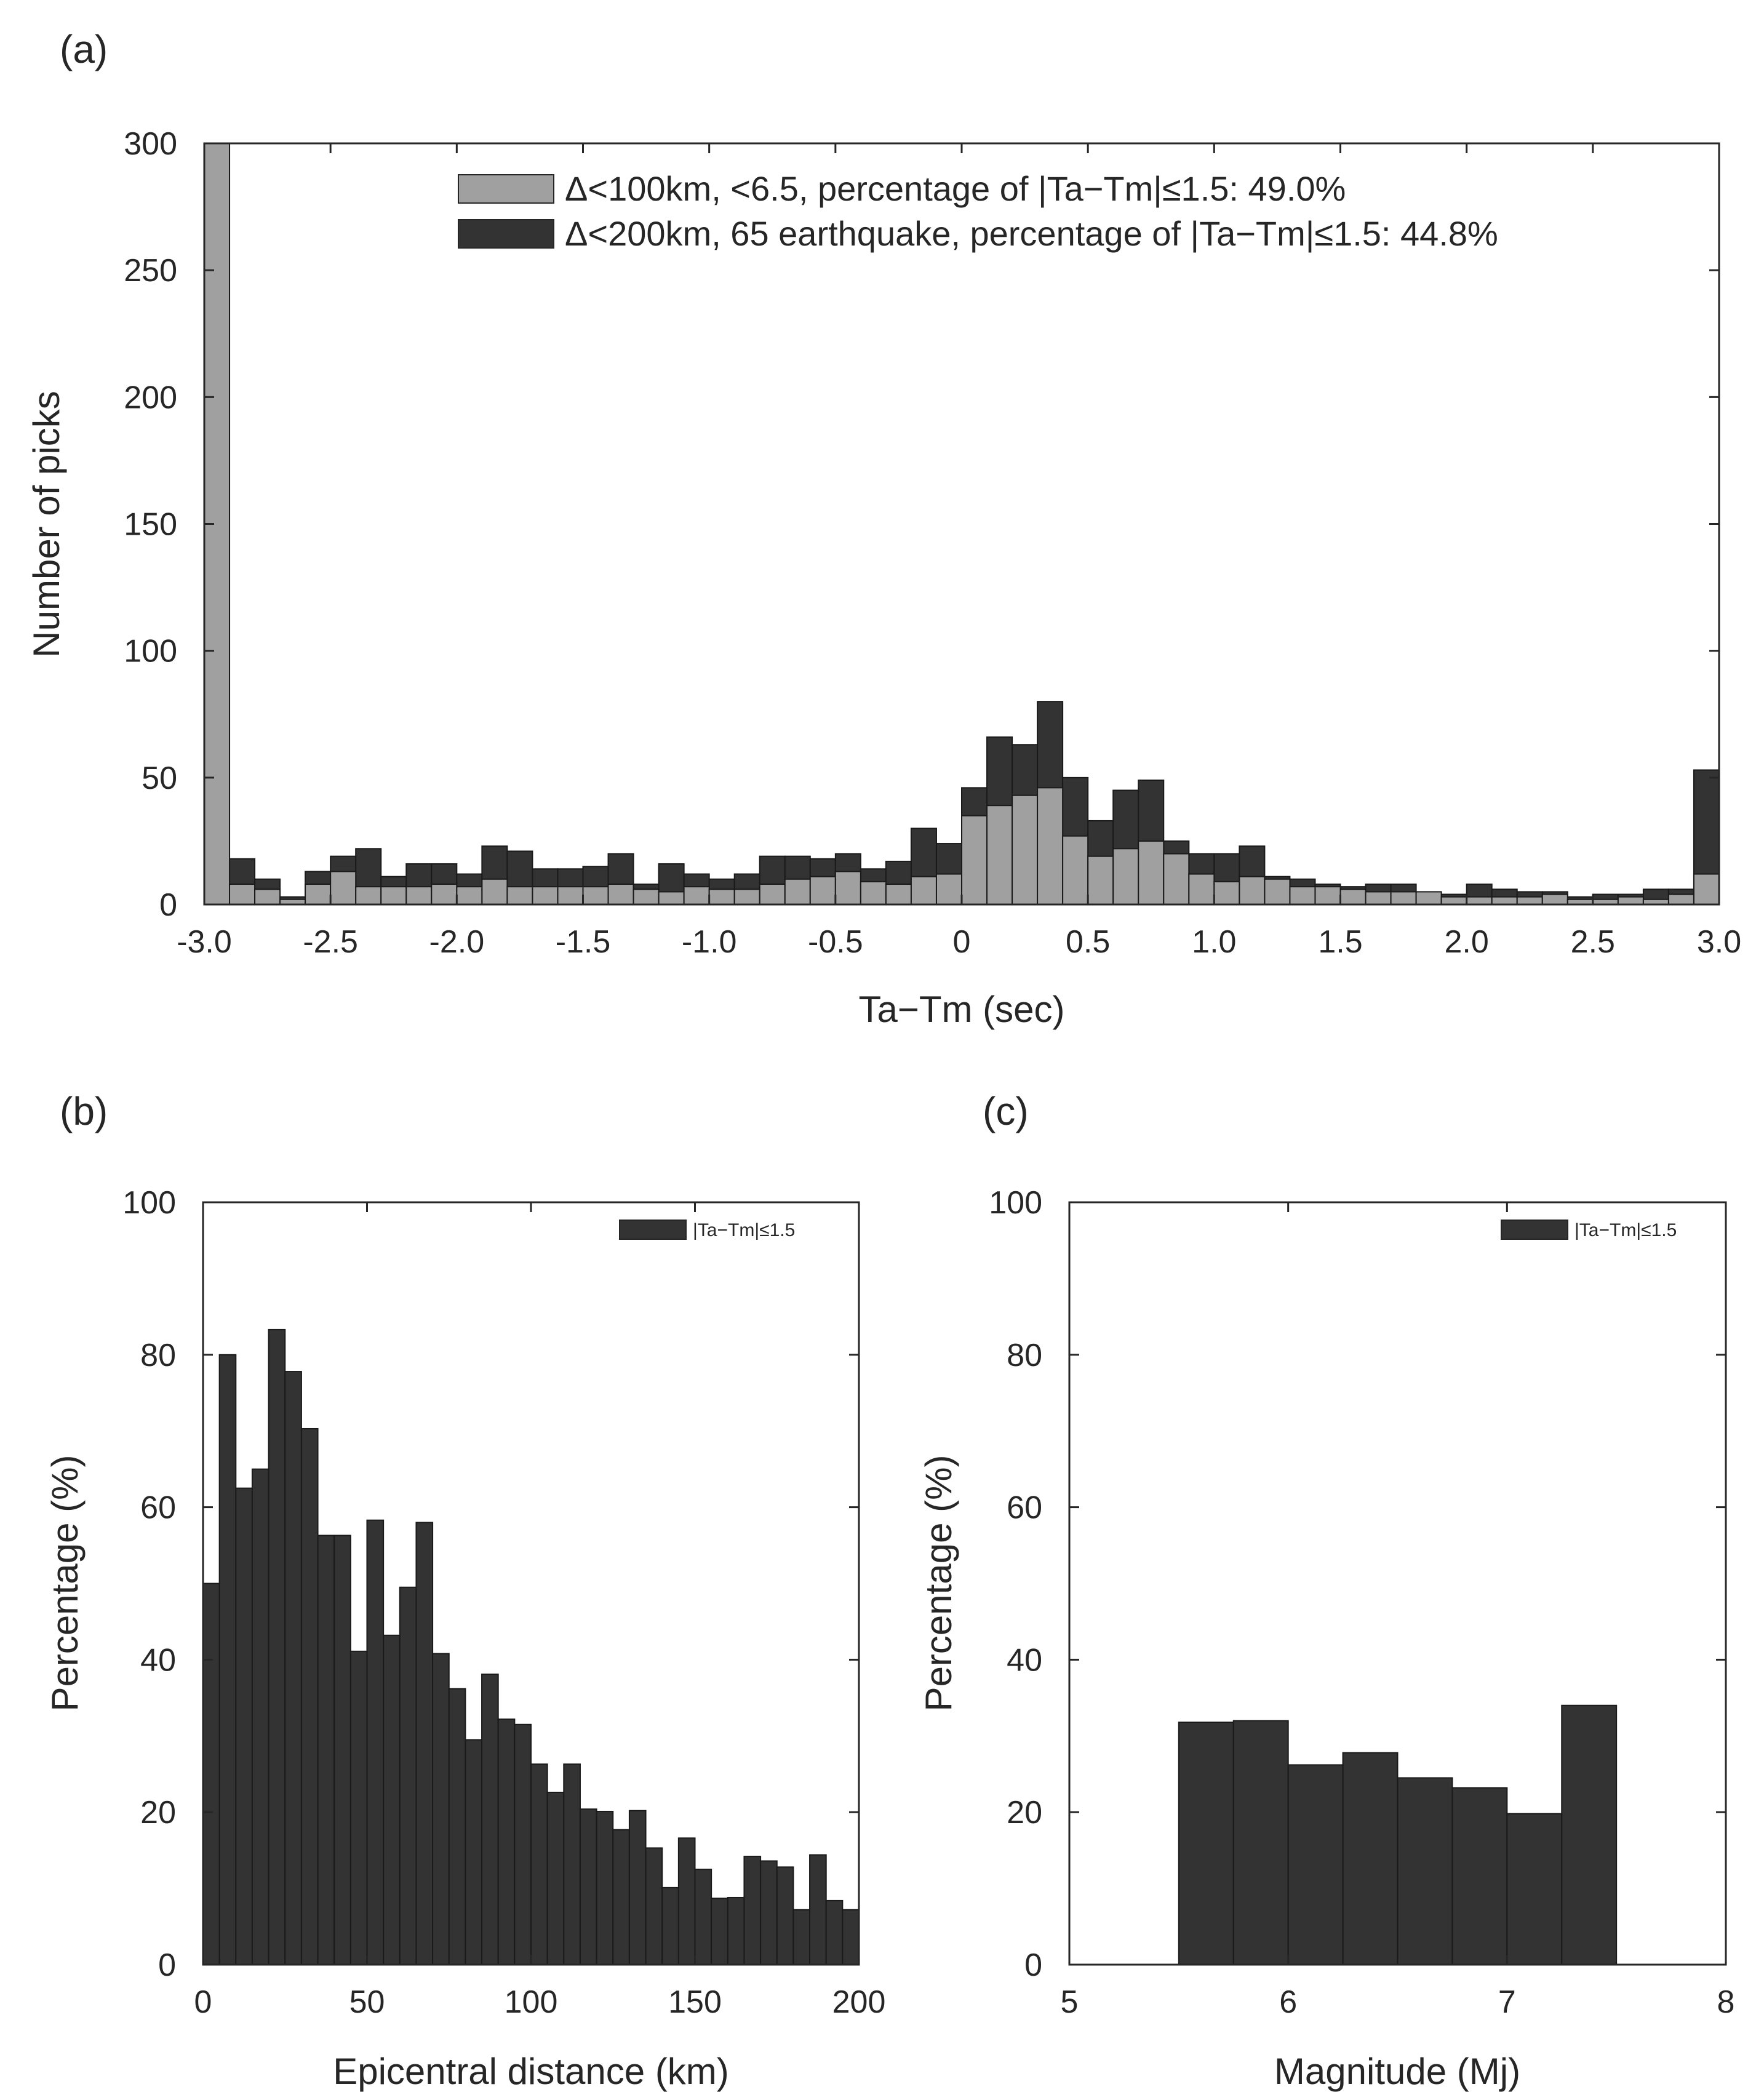 The width and height of the screenshot is (1756, 2100). I want to click on panel-b-ytick-label-0: 0, so click(167, 1965).